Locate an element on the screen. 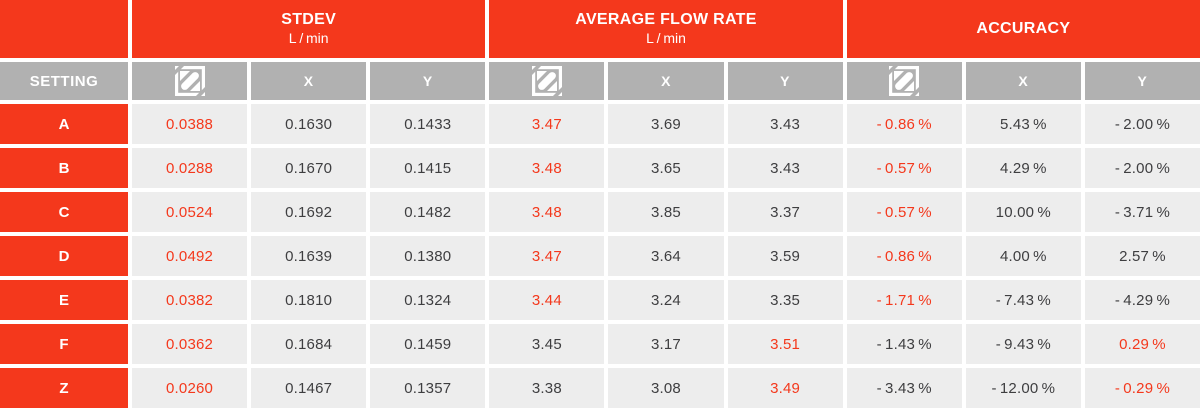  value-cell: - 3.71 % is located at coordinates (1142, 212).